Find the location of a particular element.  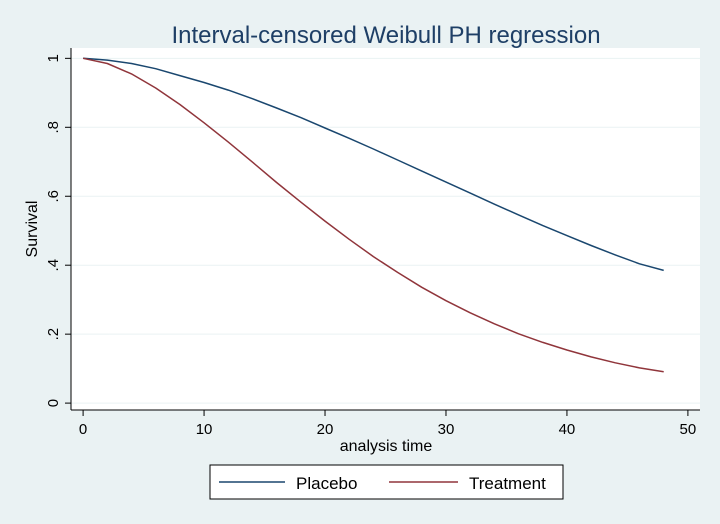

legend: Placebo Treatment is located at coordinates (386, 482).